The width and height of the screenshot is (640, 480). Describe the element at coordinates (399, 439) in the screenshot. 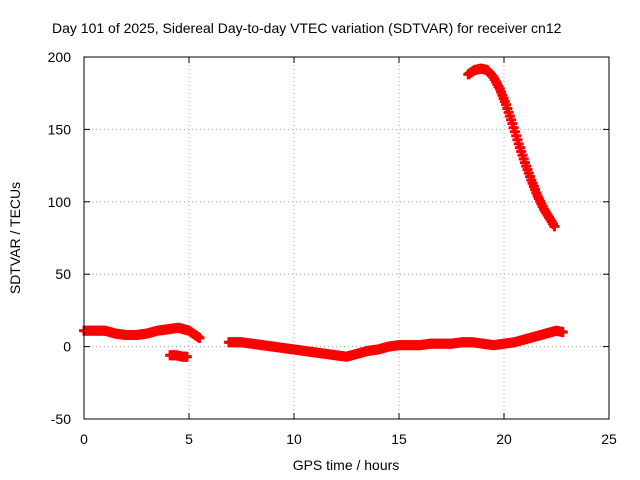

I see `x-tick-label: 15` at that location.